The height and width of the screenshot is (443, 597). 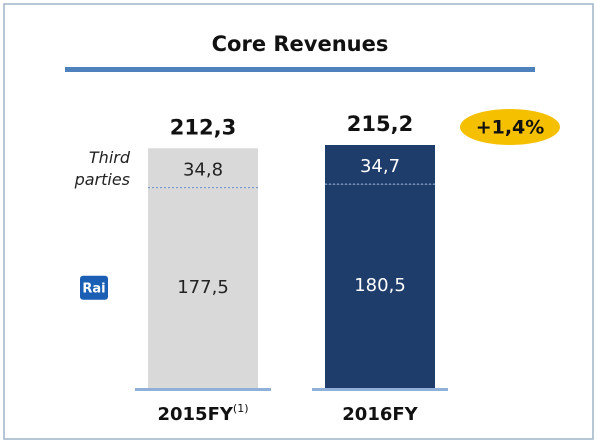 I want to click on value-label: 180,5, so click(x=380, y=285).